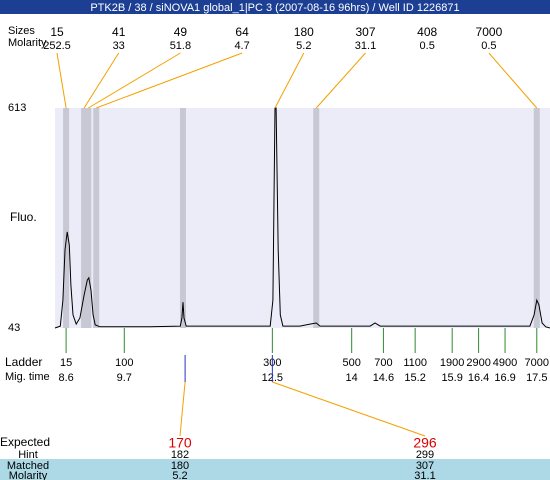  What do you see at coordinates (383, 378) in the screenshot?
I see `ladder-time: 14.6` at bounding box center [383, 378].